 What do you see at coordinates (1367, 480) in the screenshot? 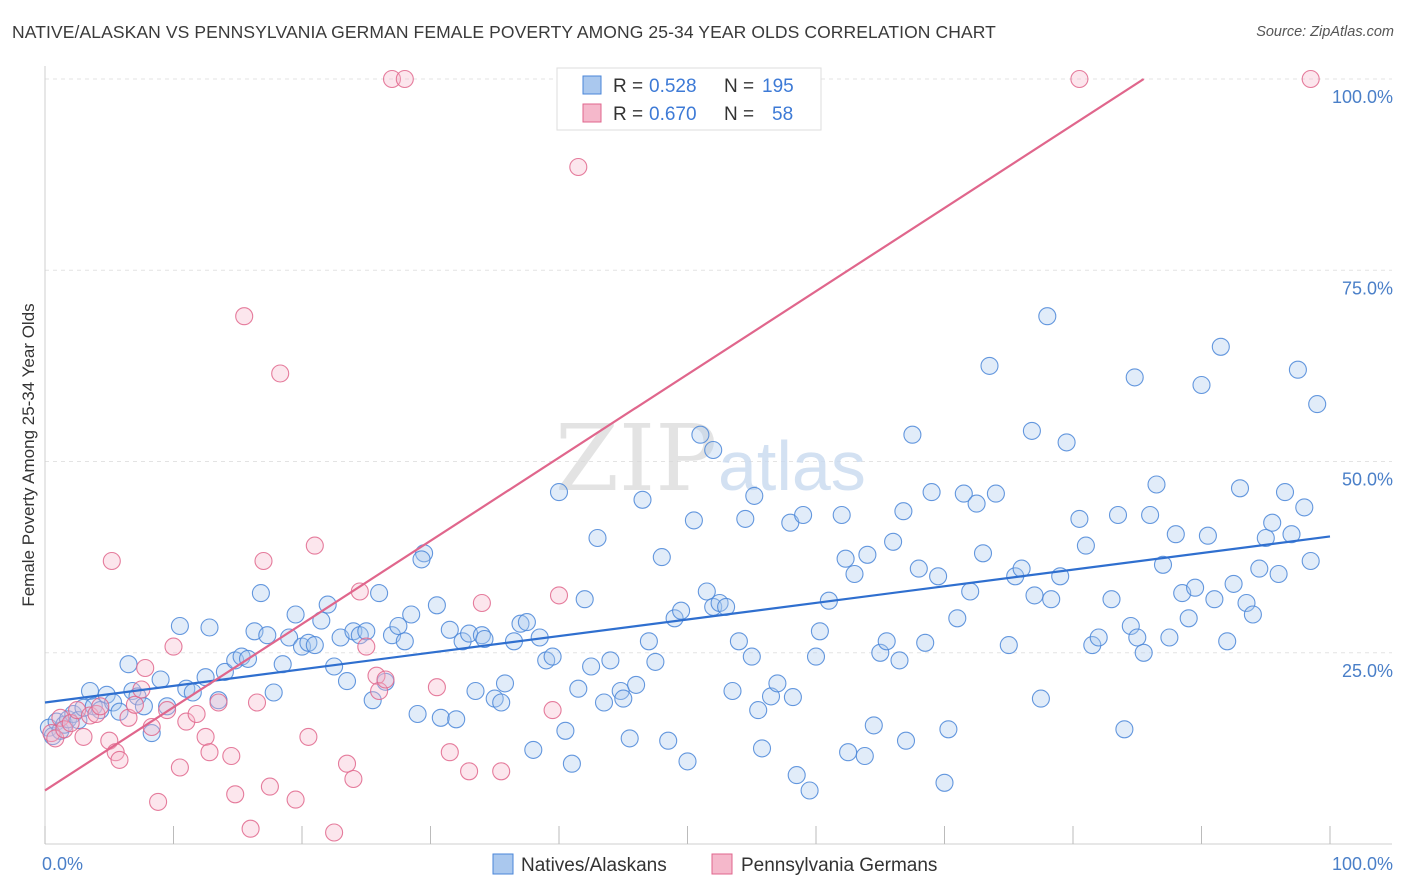
I see `y-tick-label-1: 50.0%` at bounding box center [1367, 480].